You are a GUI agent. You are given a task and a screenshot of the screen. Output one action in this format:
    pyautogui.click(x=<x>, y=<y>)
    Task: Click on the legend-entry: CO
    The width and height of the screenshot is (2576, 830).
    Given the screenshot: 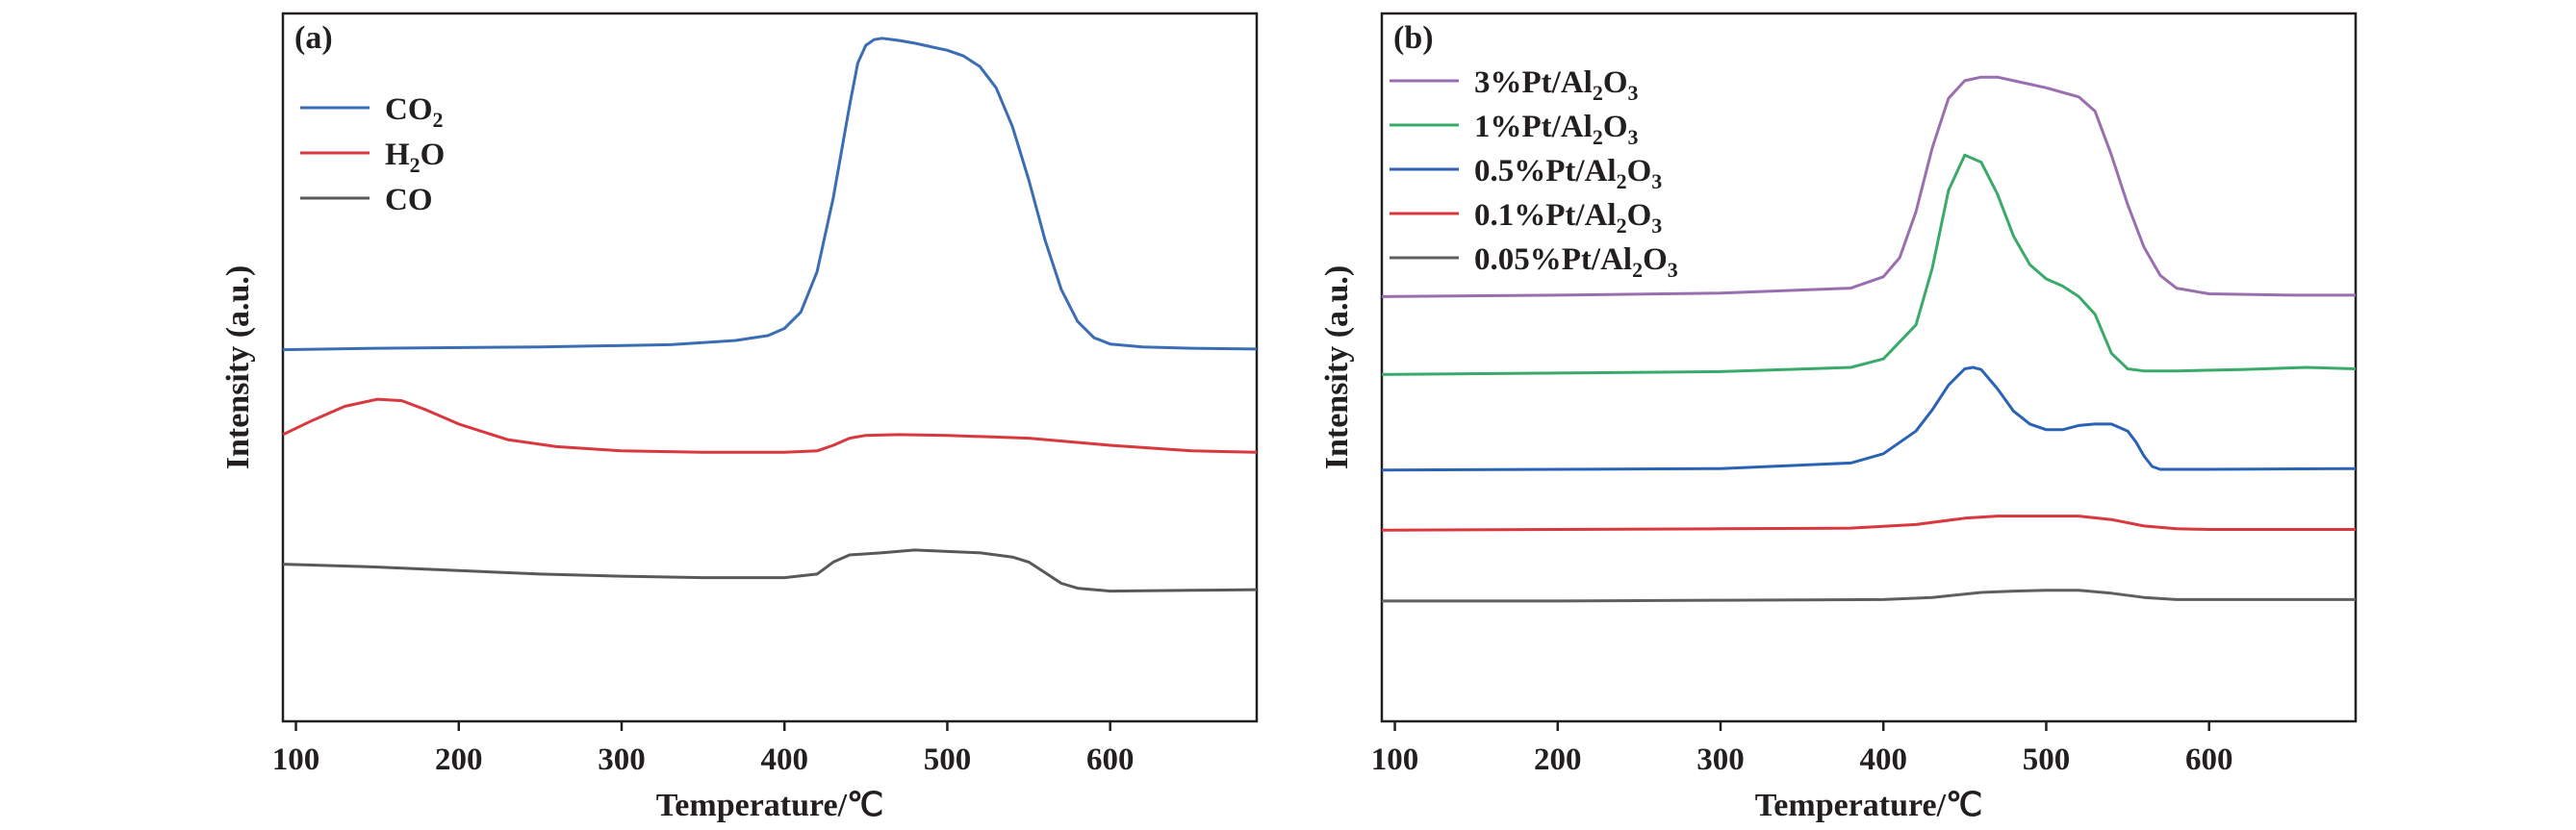 What is the action you would take?
    pyautogui.click(x=409, y=200)
    